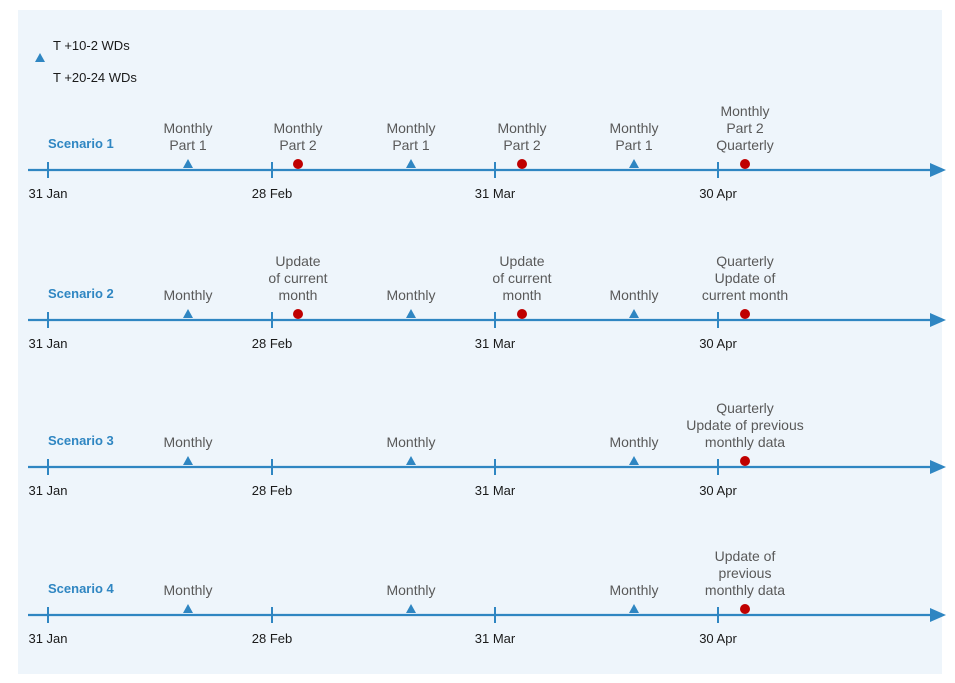  Describe the element at coordinates (81, 293) in the screenshot. I see `scenario-label: Scenario 2` at that location.